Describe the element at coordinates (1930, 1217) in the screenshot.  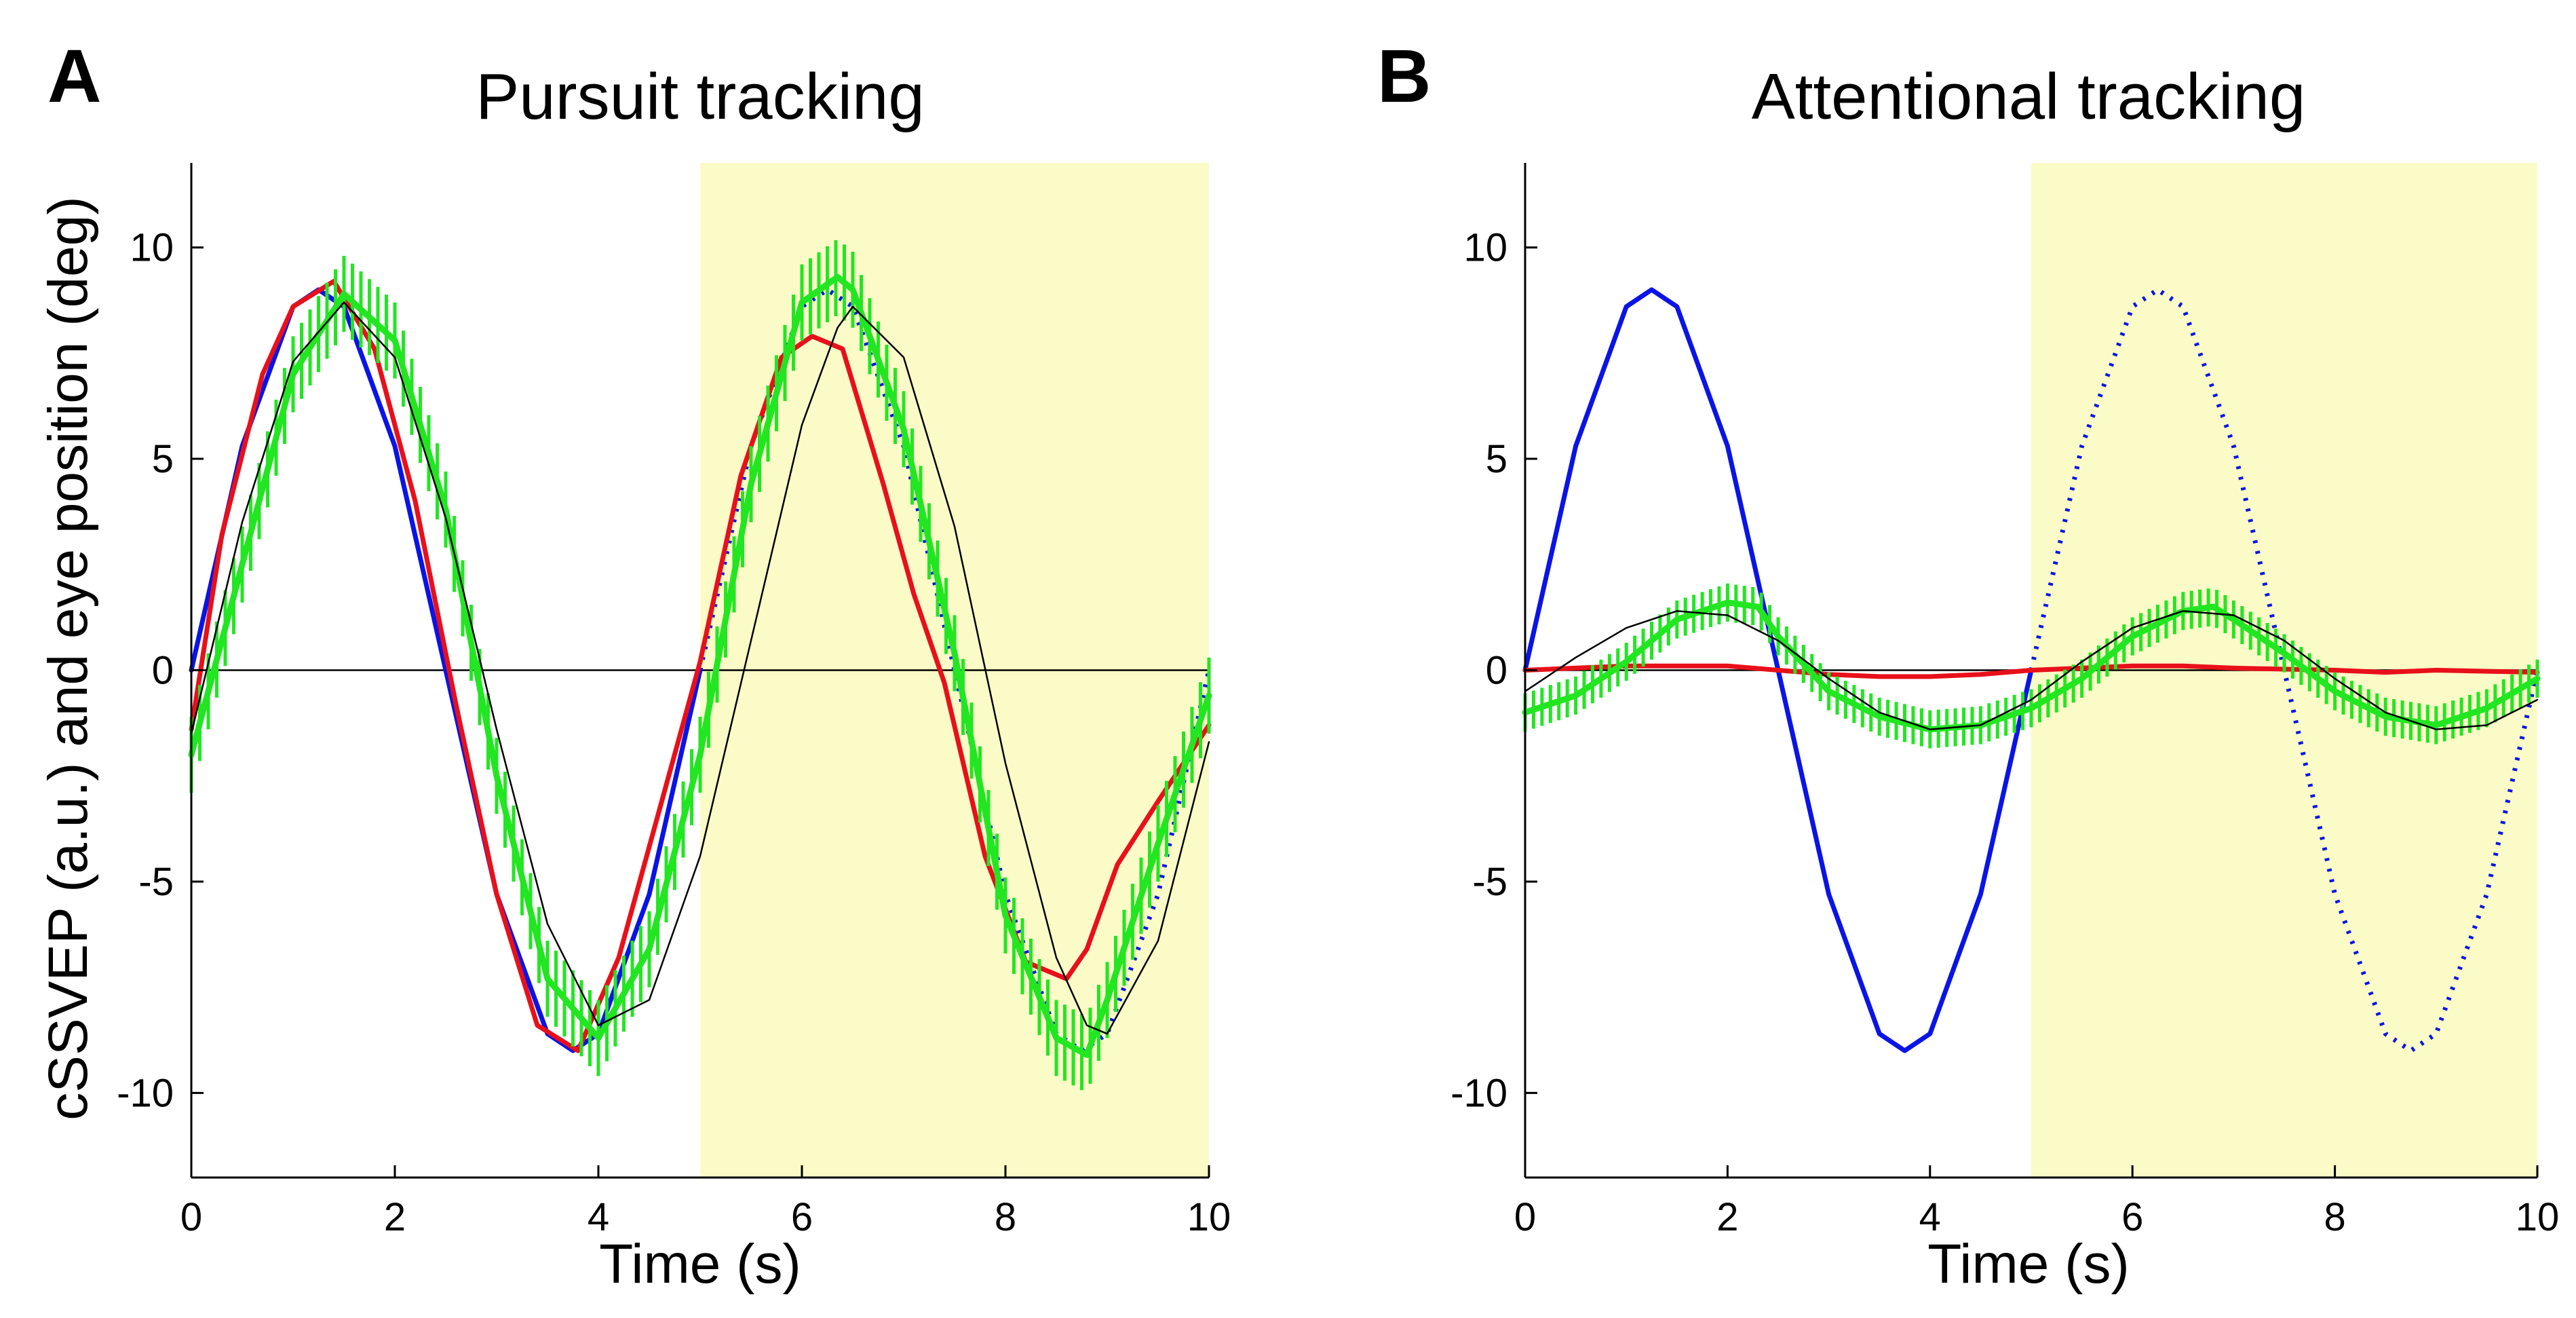
I see `panel-b-x-tick-label: 4` at that location.